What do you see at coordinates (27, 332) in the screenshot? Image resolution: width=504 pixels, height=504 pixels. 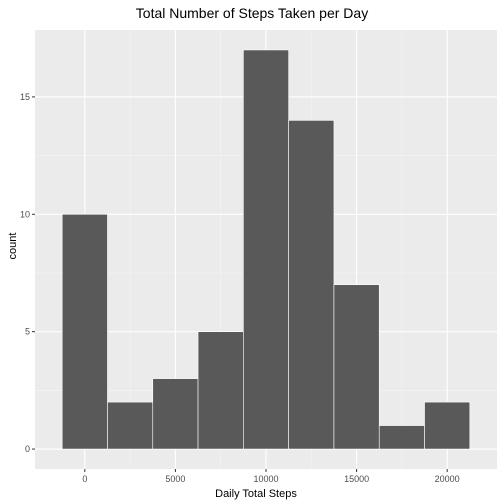 I see `y-tick-label: 5` at bounding box center [27, 332].